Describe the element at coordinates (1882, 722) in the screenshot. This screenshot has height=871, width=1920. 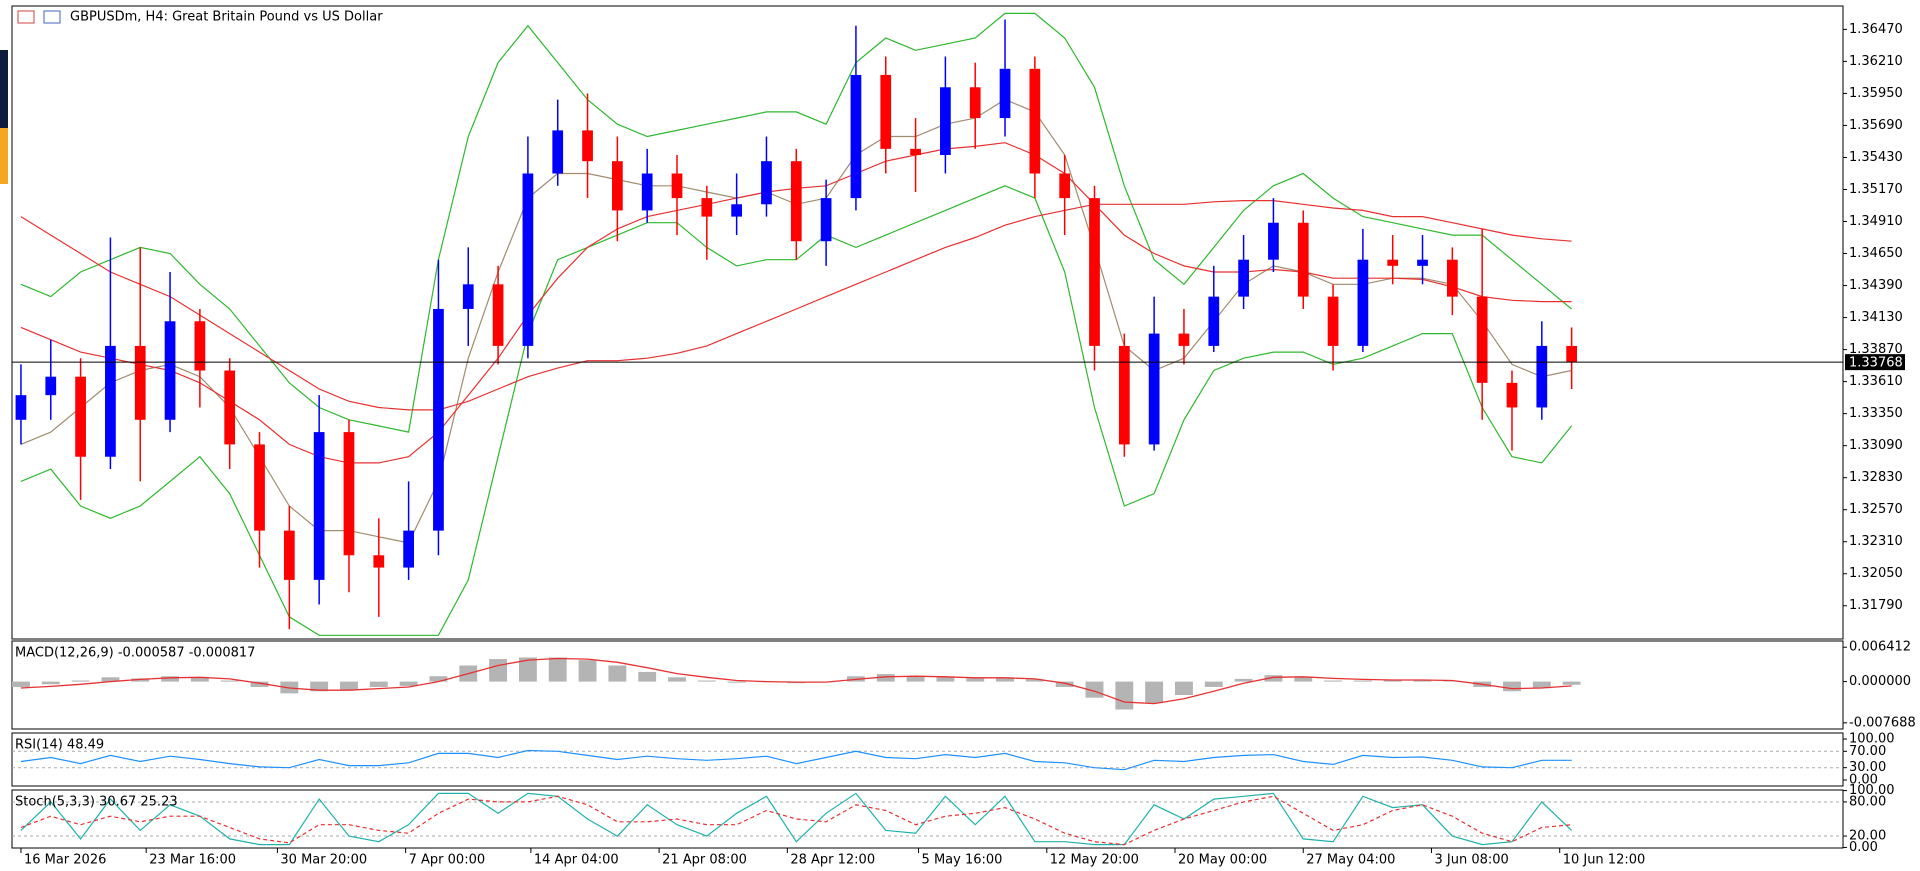
I see `y-tick-label: -0.007688` at that location.